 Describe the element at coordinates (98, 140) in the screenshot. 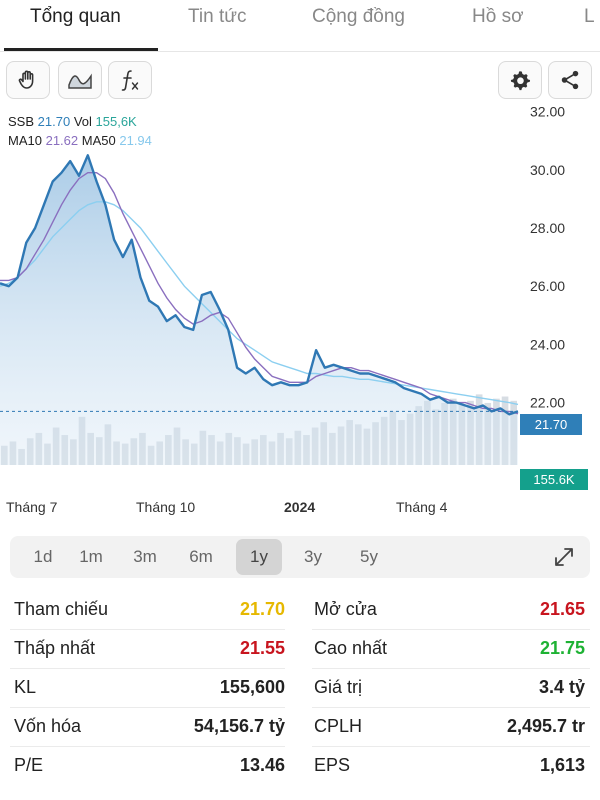

I see `ma50-label: MA50` at that location.